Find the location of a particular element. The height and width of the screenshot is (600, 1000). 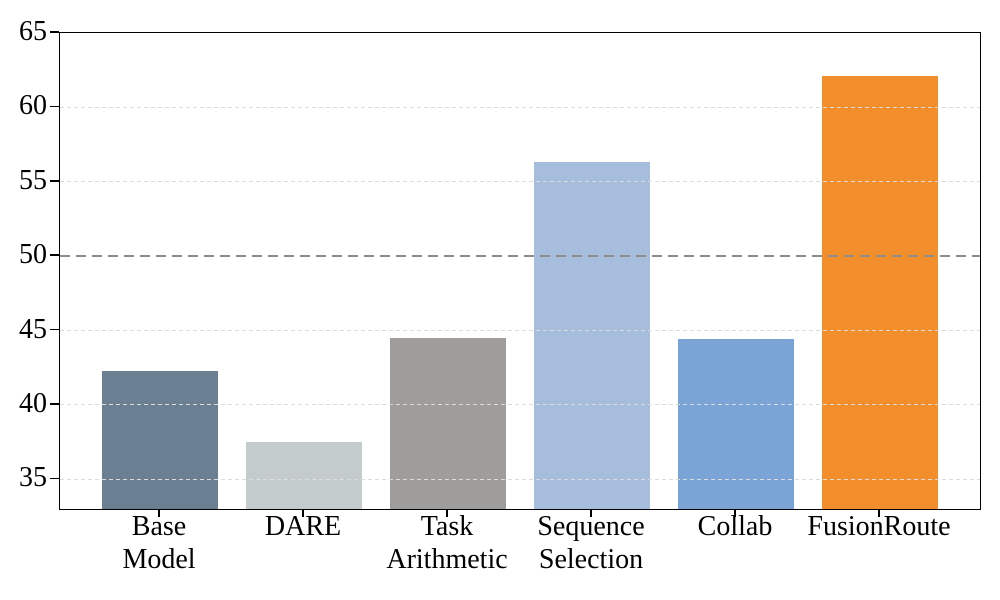

y-tick-label: 35 is located at coordinates (33, 478).